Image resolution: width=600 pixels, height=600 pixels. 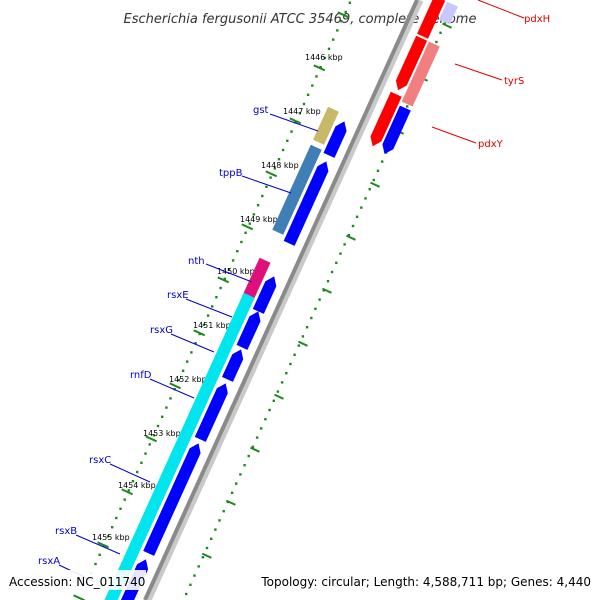 I want to click on gene-label-tppB: tppB, so click(x=231, y=173).